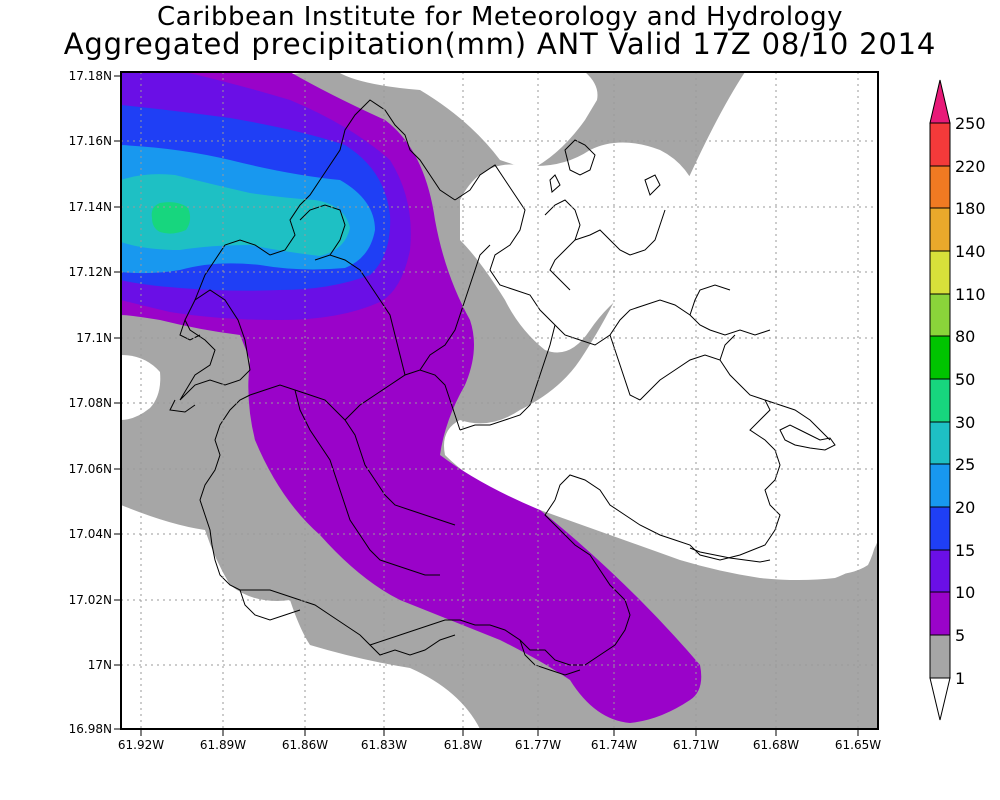 Image resolution: width=1000 pixels, height=800 pixels. What do you see at coordinates (776, 745) in the screenshot?
I see `lon-label: 61.68W` at bounding box center [776, 745].